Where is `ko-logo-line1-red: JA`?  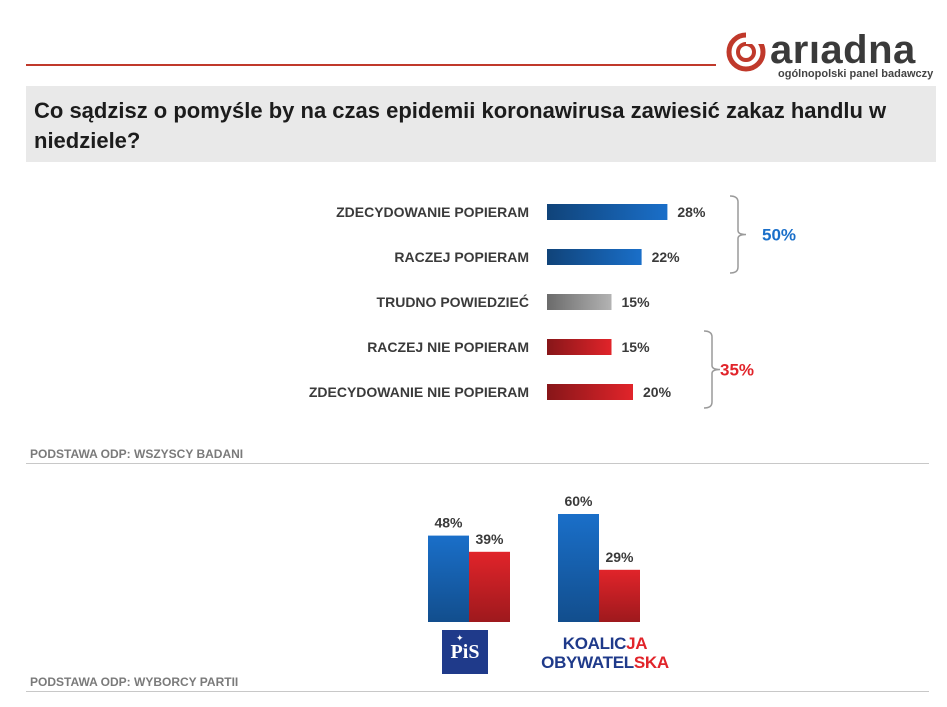 ko-logo-line1-red: JA is located at coordinates (637, 643).